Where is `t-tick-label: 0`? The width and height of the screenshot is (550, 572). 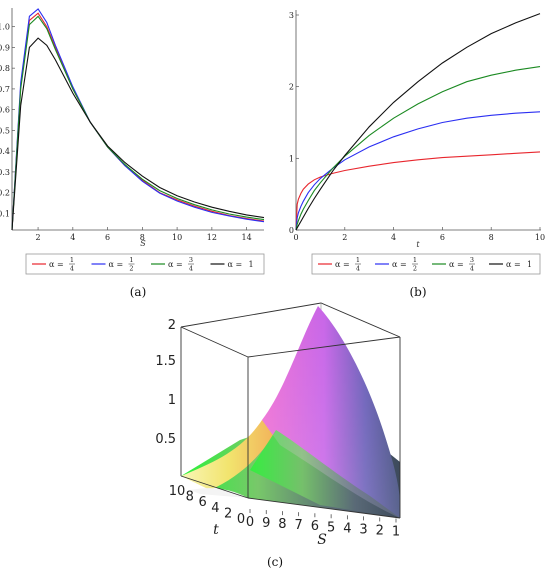 t-tick-label: 0 is located at coordinates (241, 519).